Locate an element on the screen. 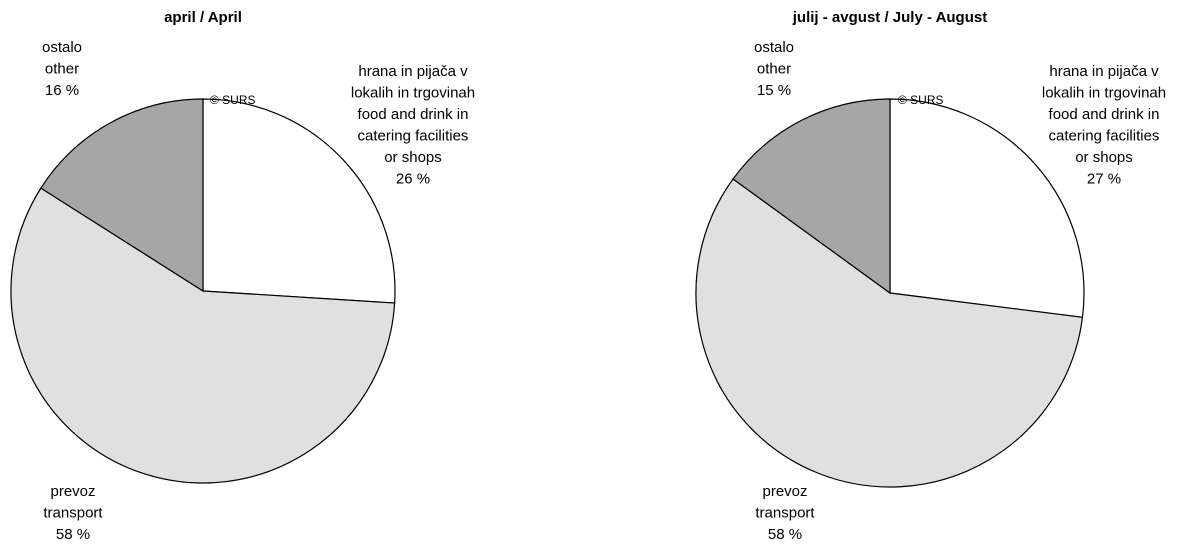 The width and height of the screenshot is (1201, 548). chart-title: april / April is located at coordinates (203, 17).